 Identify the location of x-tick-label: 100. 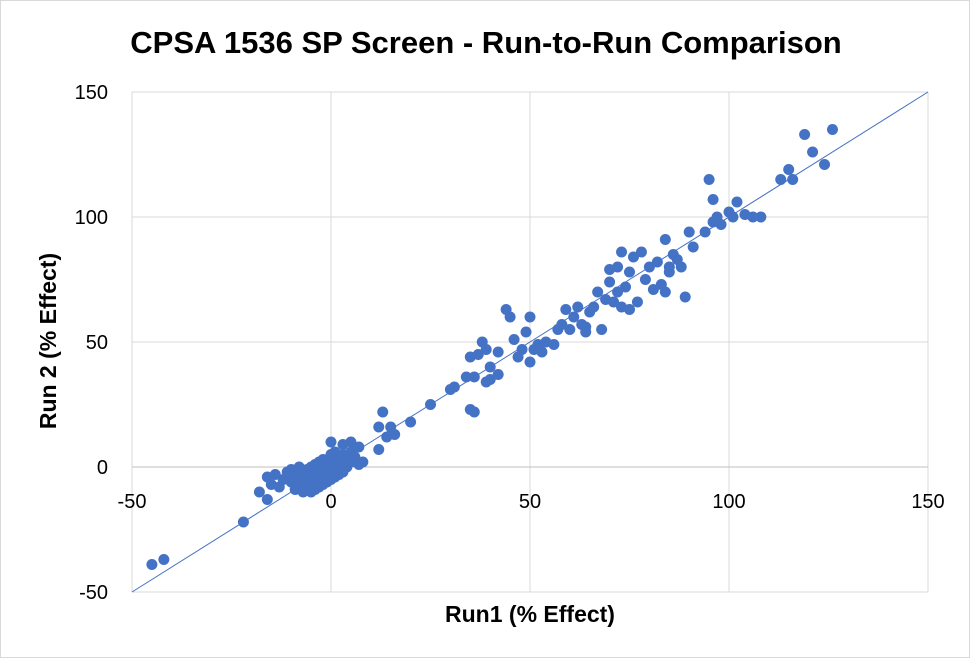
(728, 502).